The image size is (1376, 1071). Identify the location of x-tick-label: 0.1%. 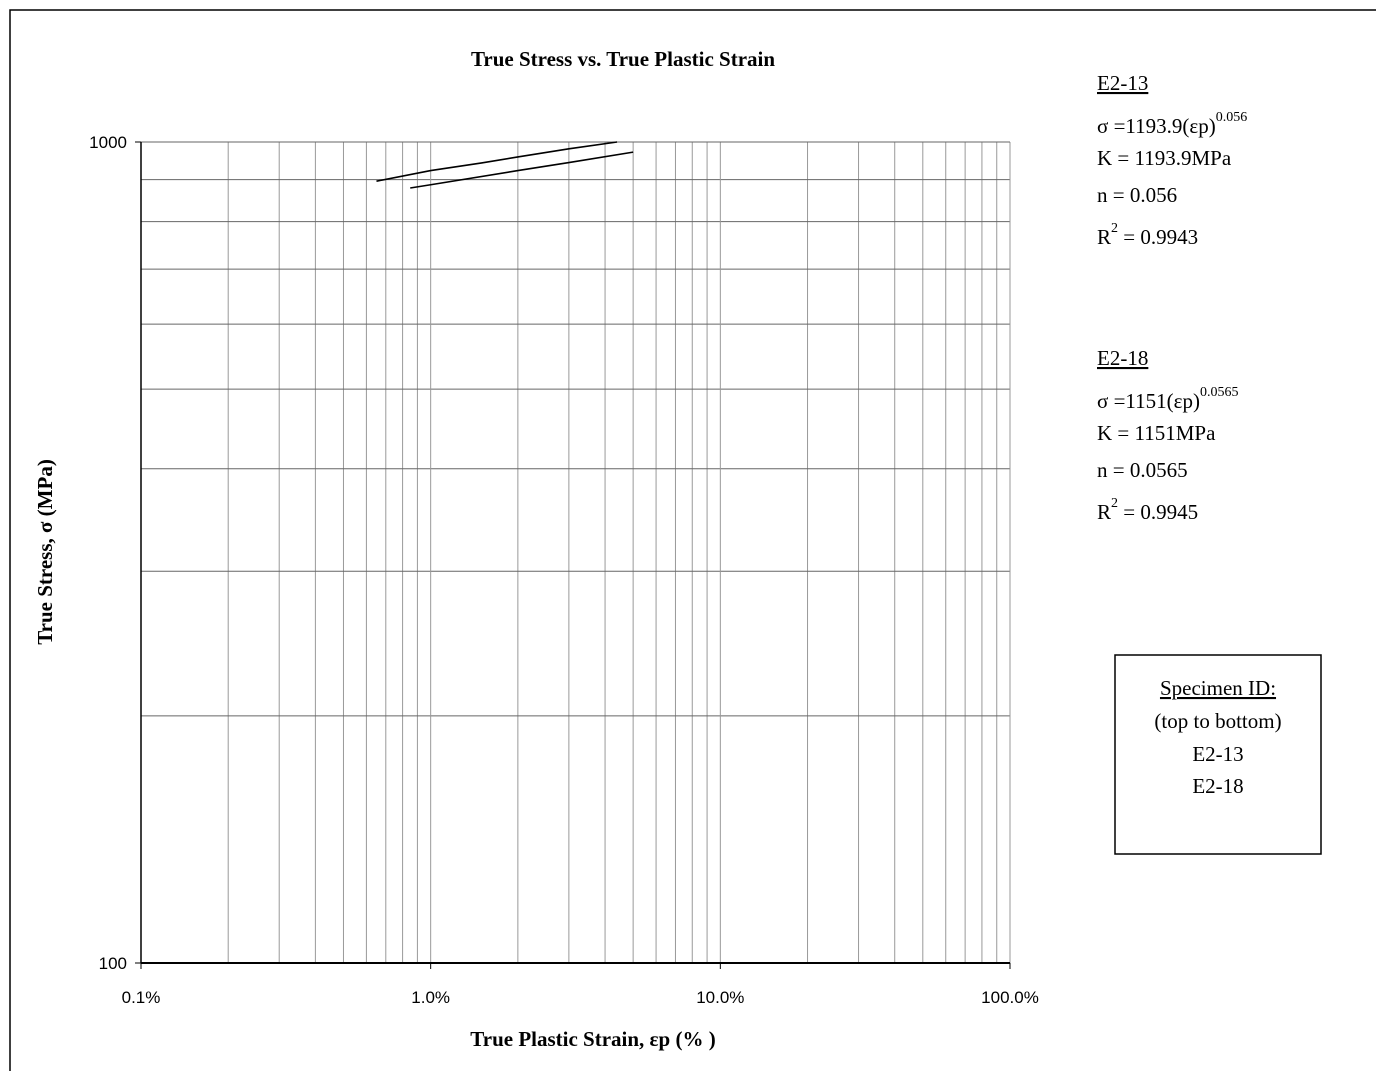
(141, 997).